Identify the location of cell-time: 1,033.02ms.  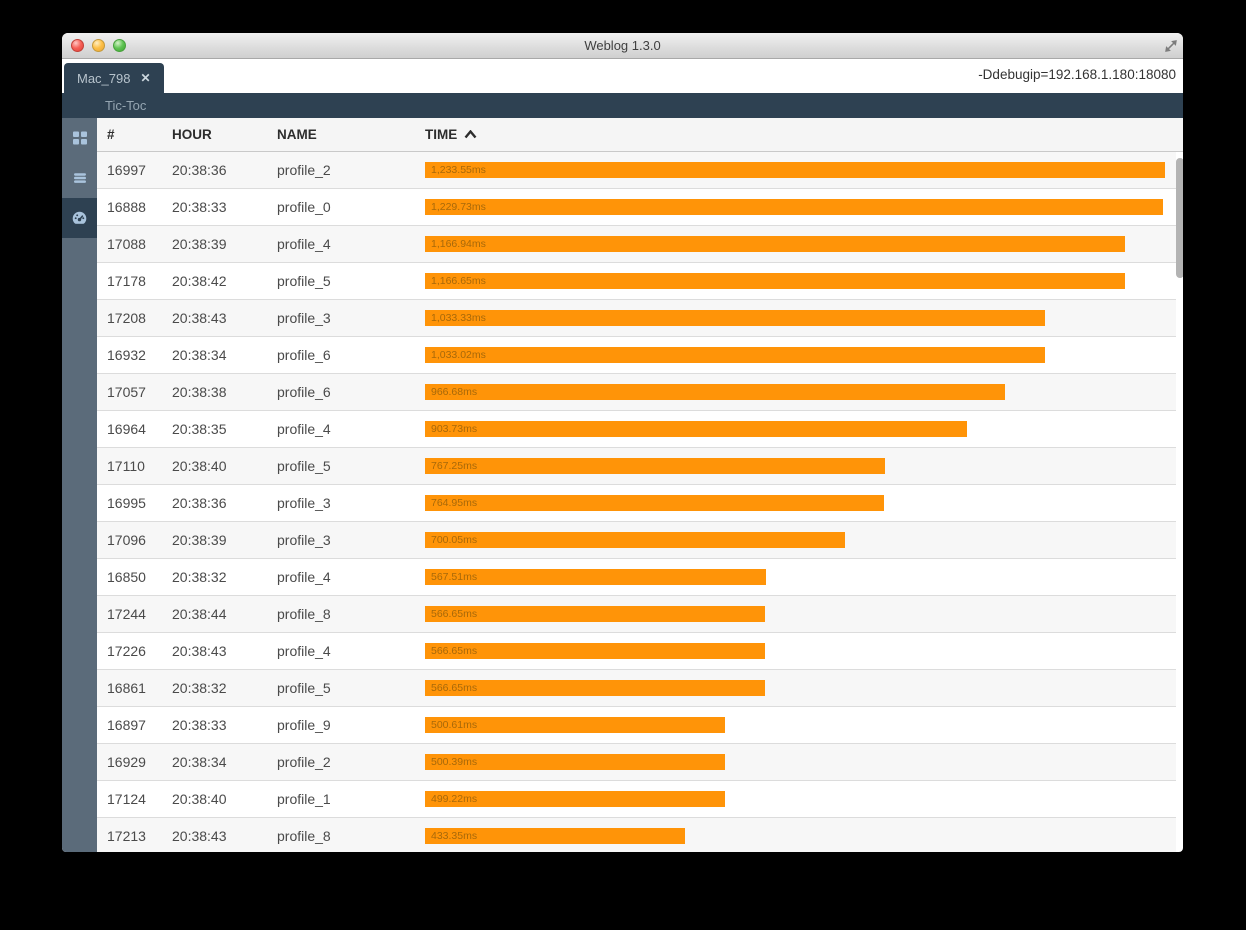
(800, 355).